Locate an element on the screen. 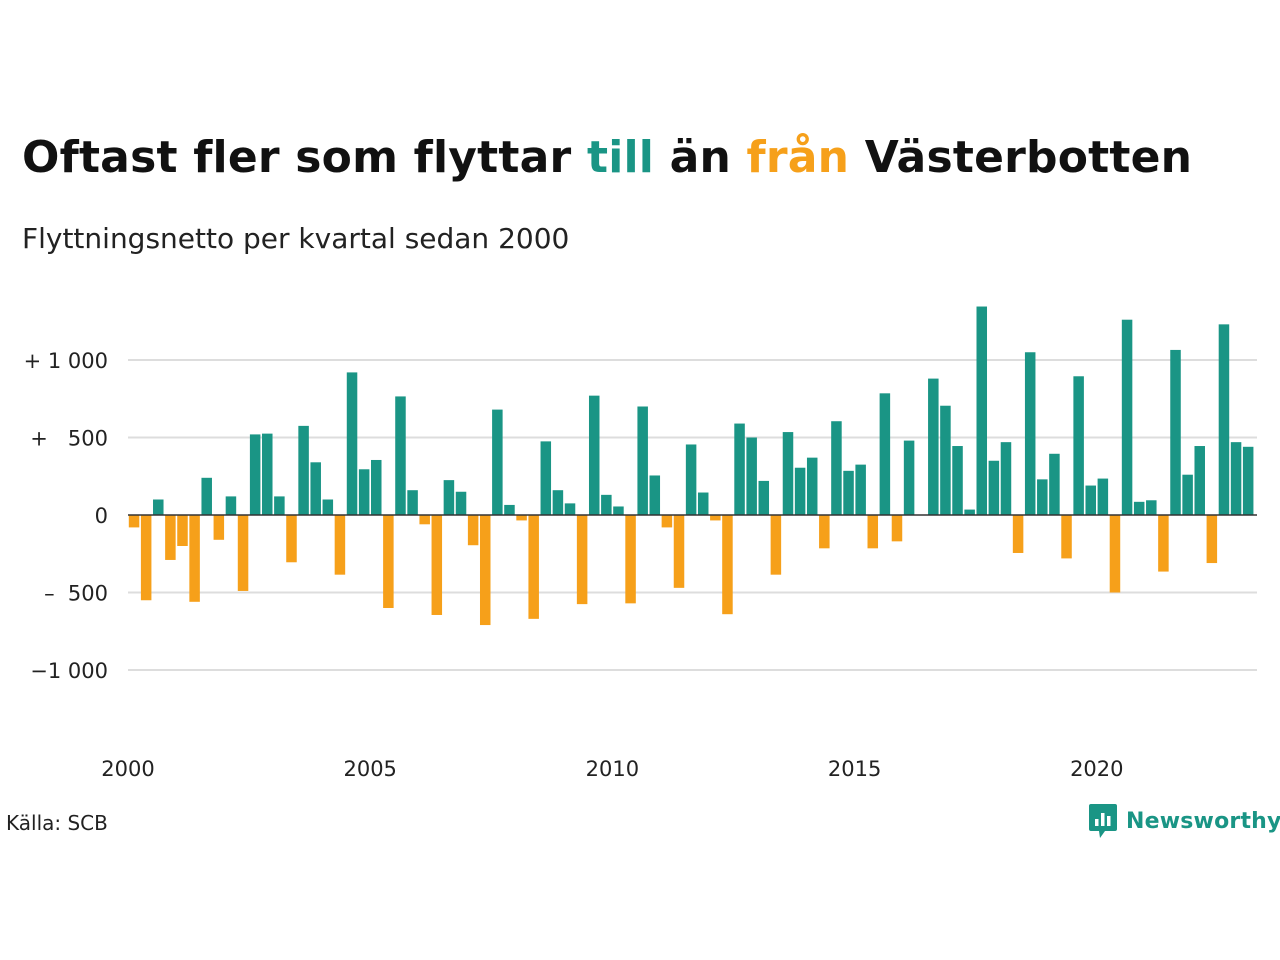  brand: Newsworthy is located at coordinates (1184, 821).